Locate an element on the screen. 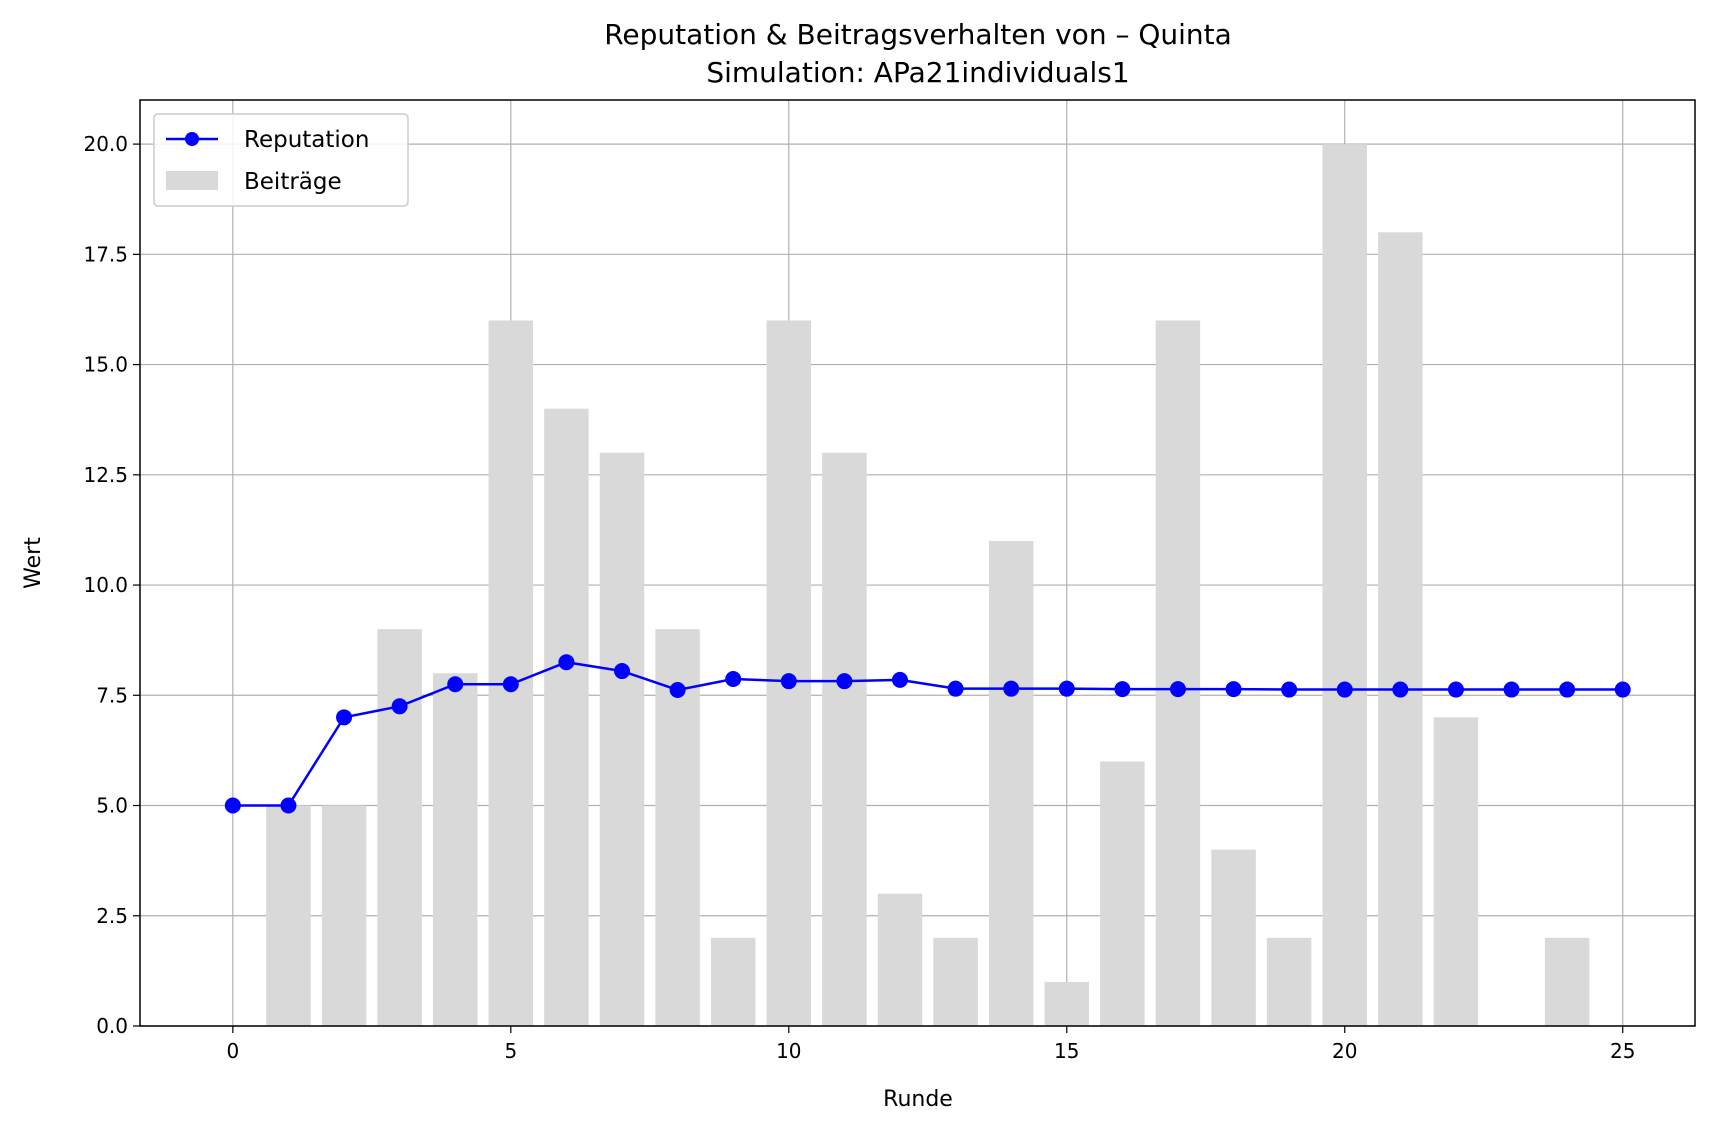 Image resolution: width=1710 pixels, height=1131 pixels. reputation-line is located at coordinates (927, 733).